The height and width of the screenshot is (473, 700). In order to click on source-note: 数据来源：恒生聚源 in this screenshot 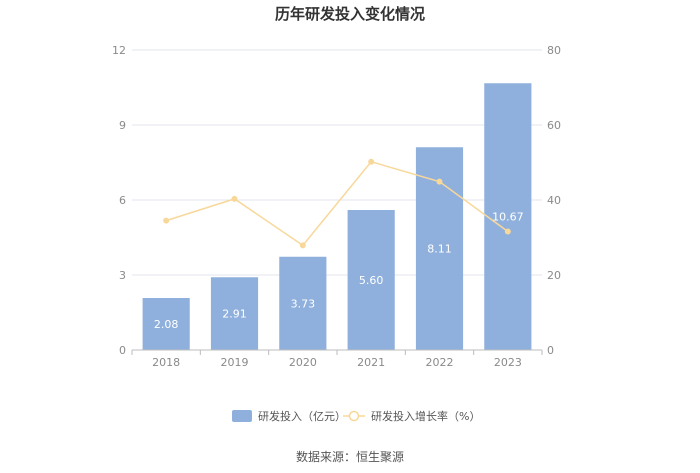, I will do `click(350, 456)`.